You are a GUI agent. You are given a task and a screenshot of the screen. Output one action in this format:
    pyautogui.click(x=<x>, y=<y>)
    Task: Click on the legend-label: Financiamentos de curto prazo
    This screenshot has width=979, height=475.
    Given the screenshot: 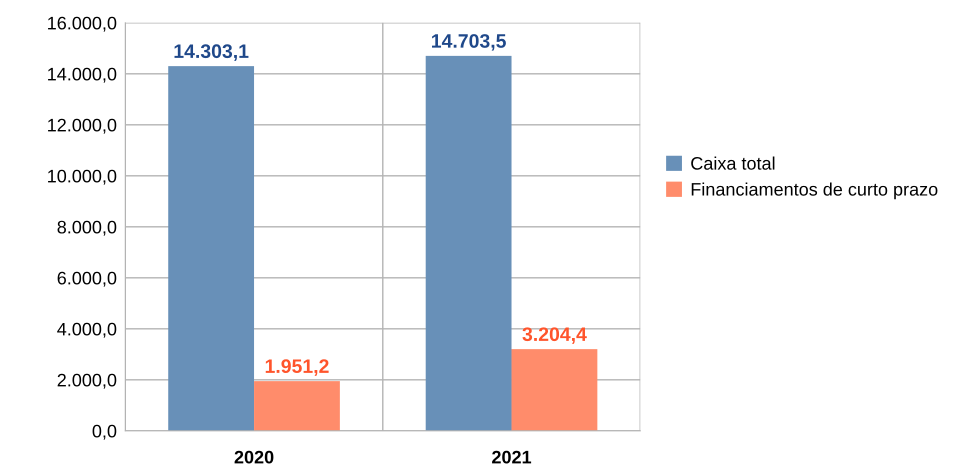 What is the action you would take?
    pyautogui.click(x=815, y=191)
    